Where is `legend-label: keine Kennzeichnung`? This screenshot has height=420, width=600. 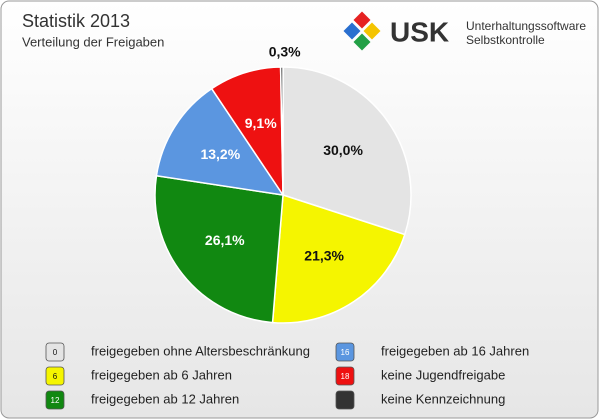
legend-label: keine Kennzeichnung is located at coordinates (443, 398).